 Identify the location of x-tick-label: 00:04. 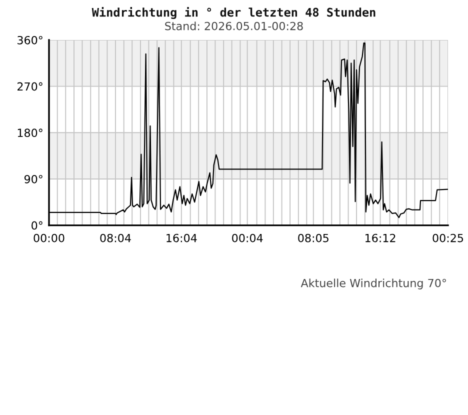
(247, 238).